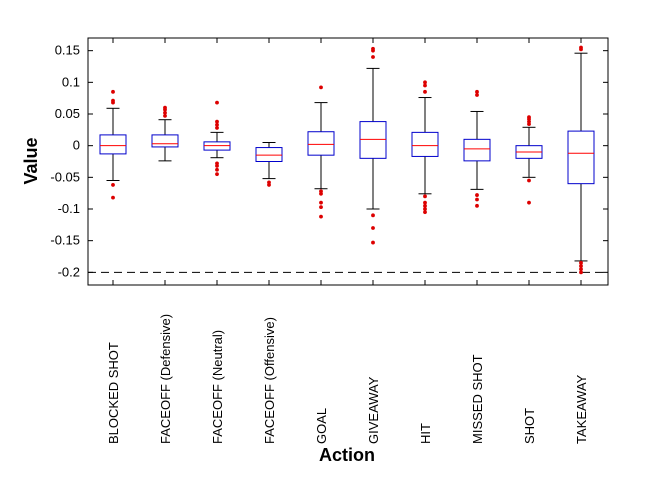  Describe the element at coordinates (321, 426) in the screenshot. I see `x-category-label: GOAL` at that location.